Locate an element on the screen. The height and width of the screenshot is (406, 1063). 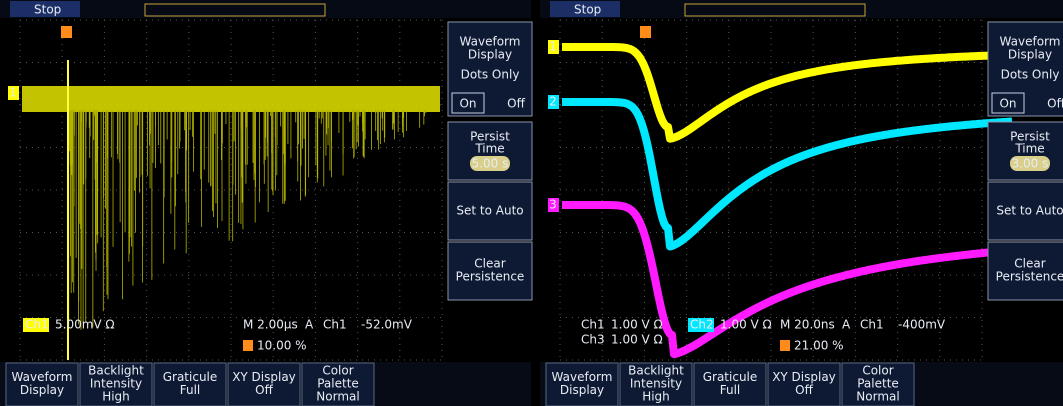
channel-marker: 3 is located at coordinates (553, 205).